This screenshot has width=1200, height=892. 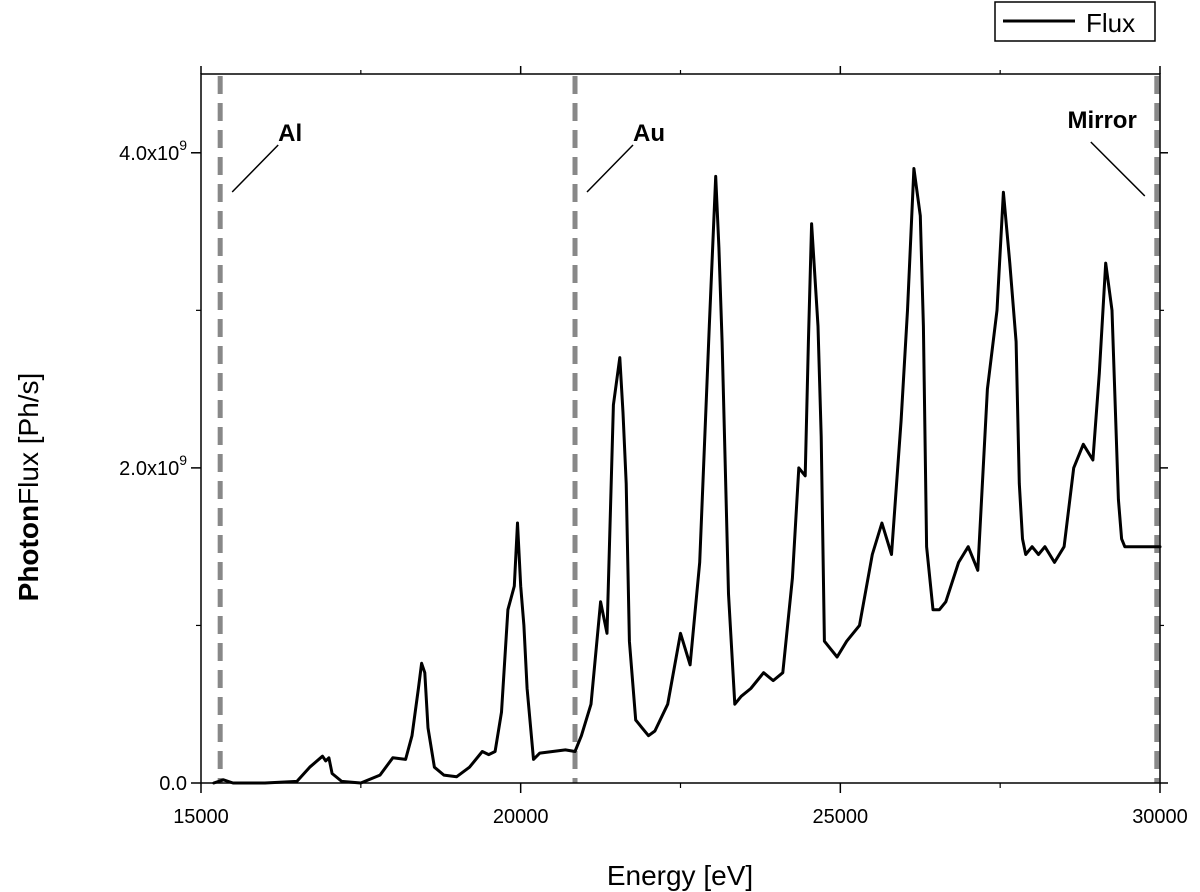 What do you see at coordinates (173, 784) in the screenshot?
I see `y-tick-label: 0.0` at bounding box center [173, 784].